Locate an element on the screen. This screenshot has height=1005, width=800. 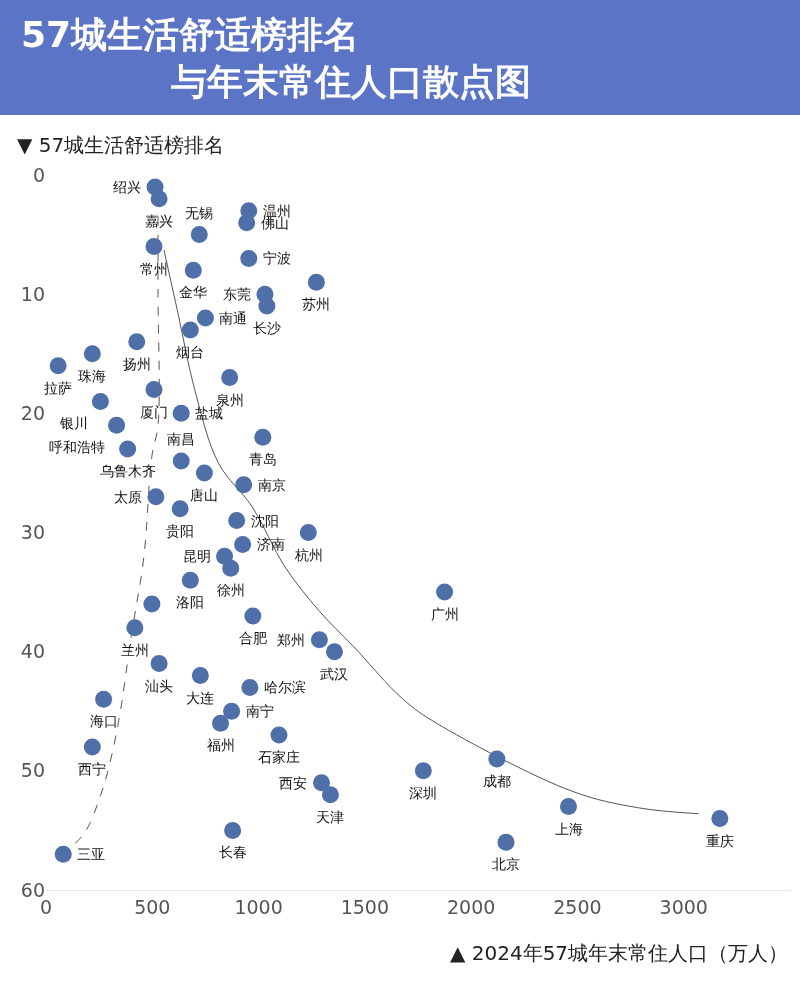
annotation: 呼和浩特 is located at coordinates (77, 447).